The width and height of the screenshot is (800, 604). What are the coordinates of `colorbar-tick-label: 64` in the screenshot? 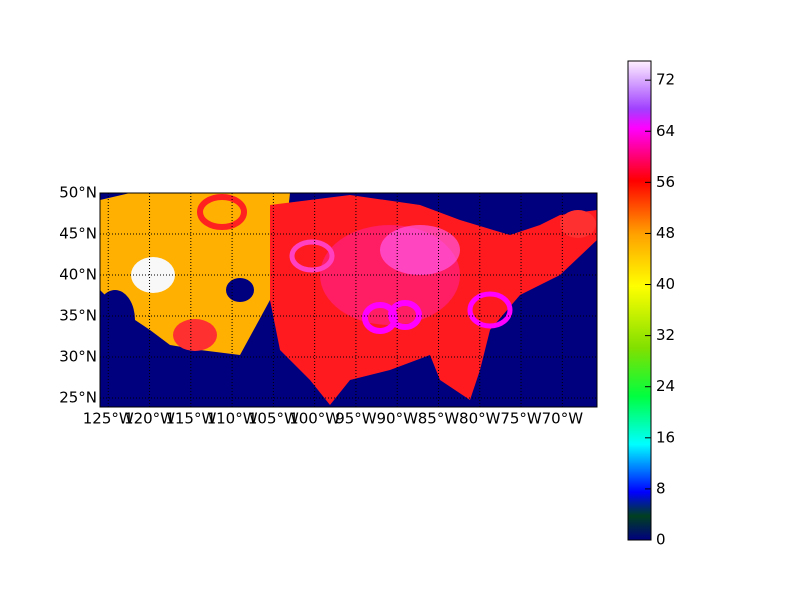 It's located at (665, 131).